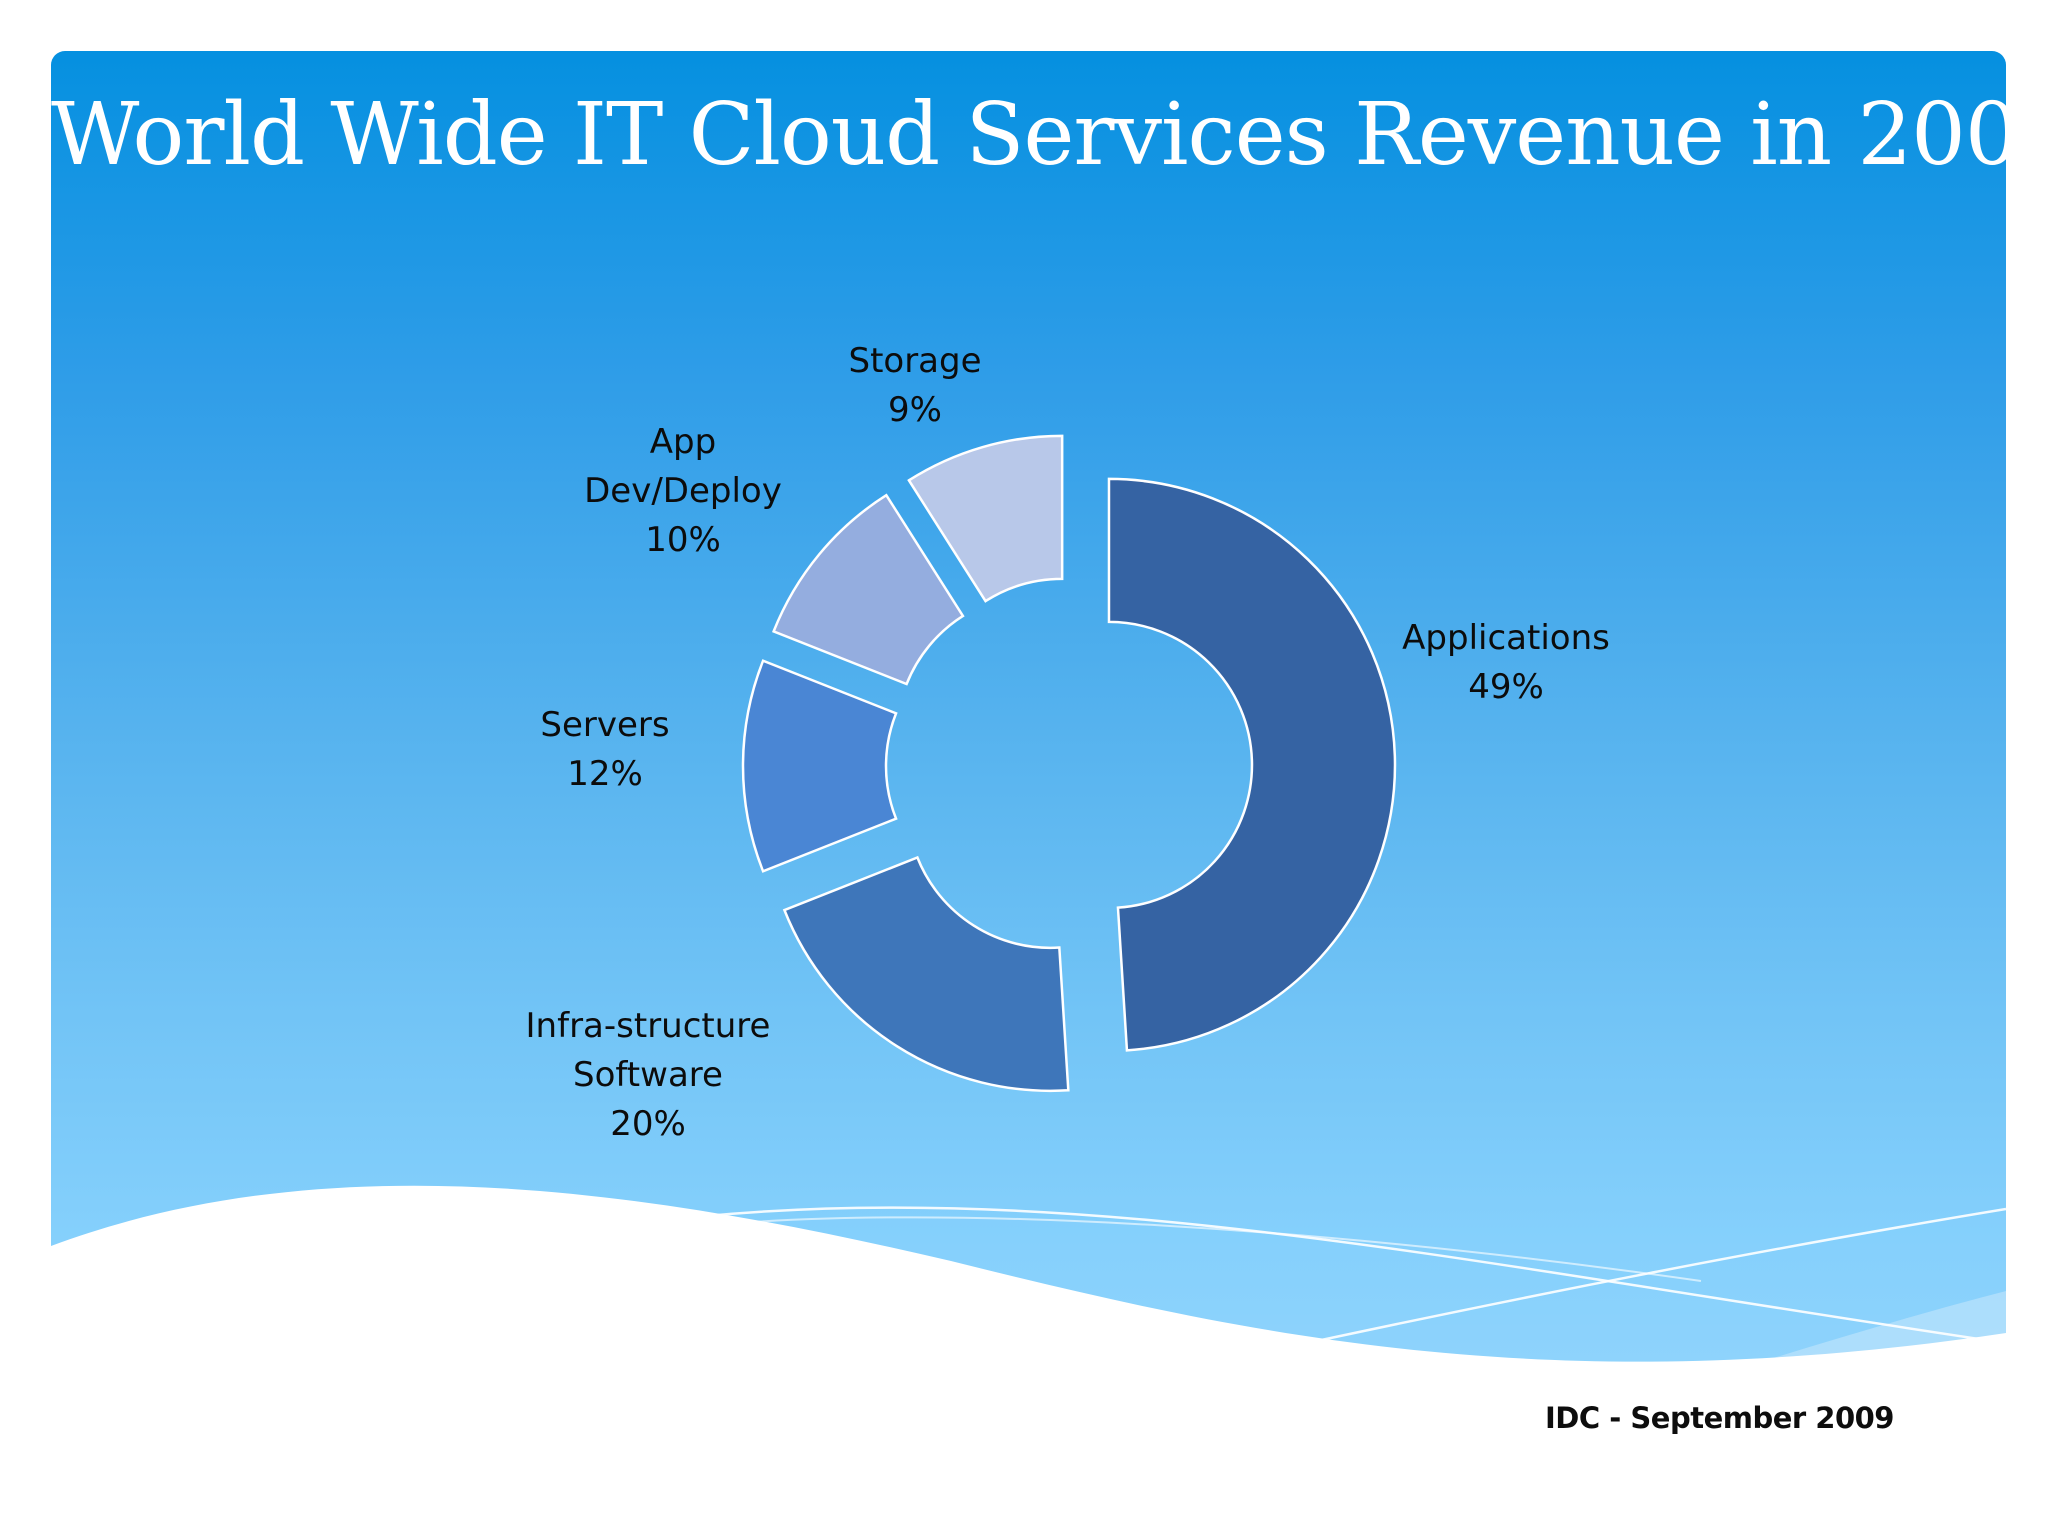 Image resolution: width=2048 pixels, height=1536 pixels. What do you see at coordinates (648, 1026) in the screenshot?
I see `slice-label-infra-structure-software-0: Infra-structure` at bounding box center [648, 1026].